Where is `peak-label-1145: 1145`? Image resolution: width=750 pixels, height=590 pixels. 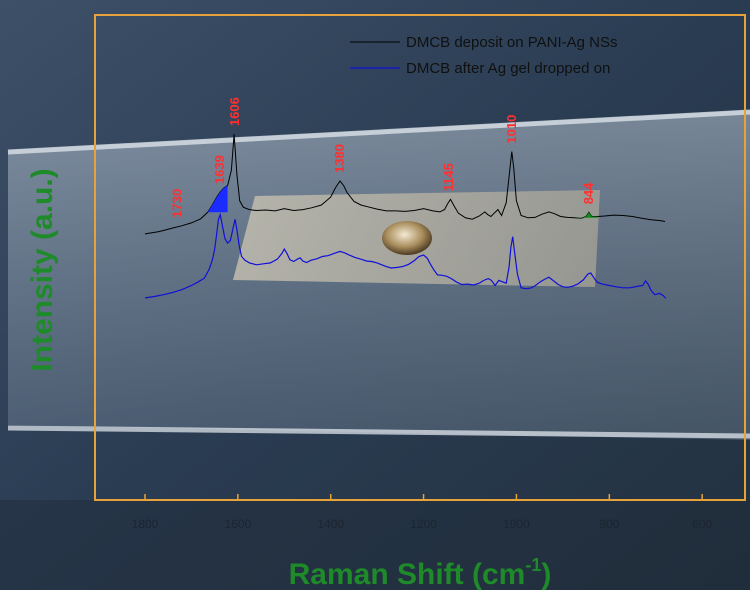 peak-label-1145: 1145 is located at coordinates (448, 177).